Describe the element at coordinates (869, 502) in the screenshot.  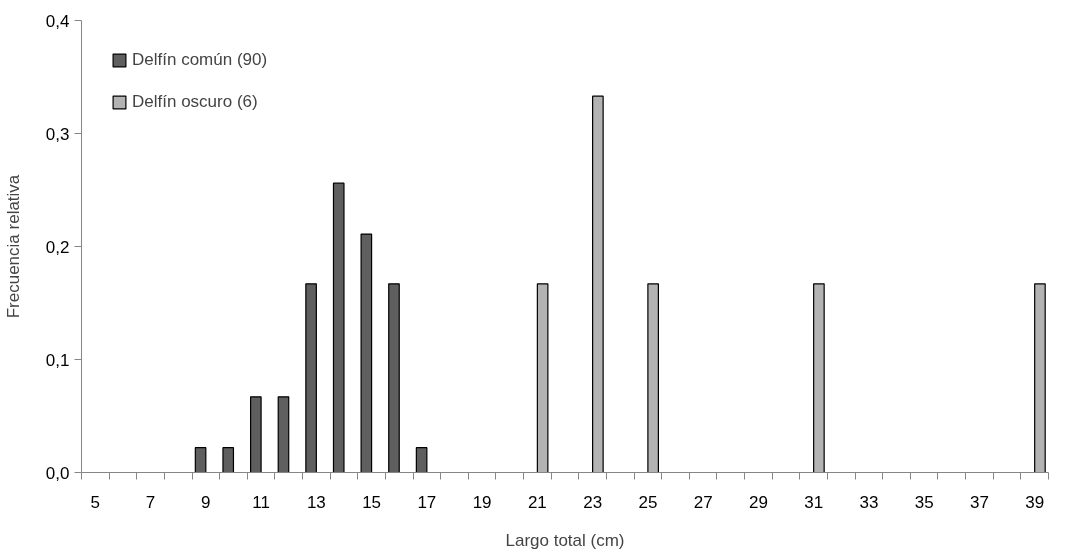
I see `x-tick-label: 33` at that location.